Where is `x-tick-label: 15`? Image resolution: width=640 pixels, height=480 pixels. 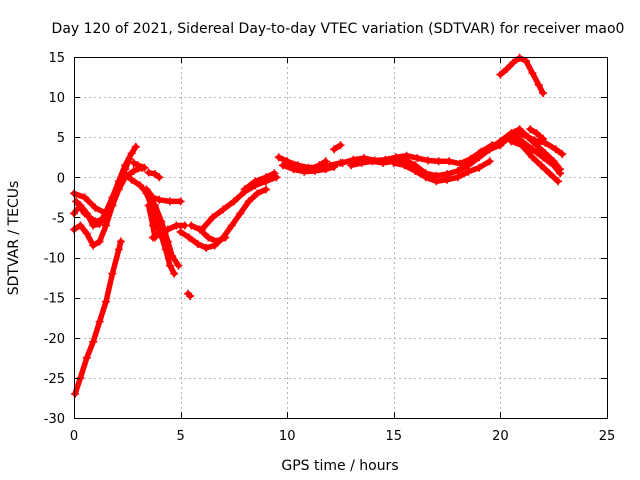 x-tick-label: 15 is located at coordinates (394, 436).